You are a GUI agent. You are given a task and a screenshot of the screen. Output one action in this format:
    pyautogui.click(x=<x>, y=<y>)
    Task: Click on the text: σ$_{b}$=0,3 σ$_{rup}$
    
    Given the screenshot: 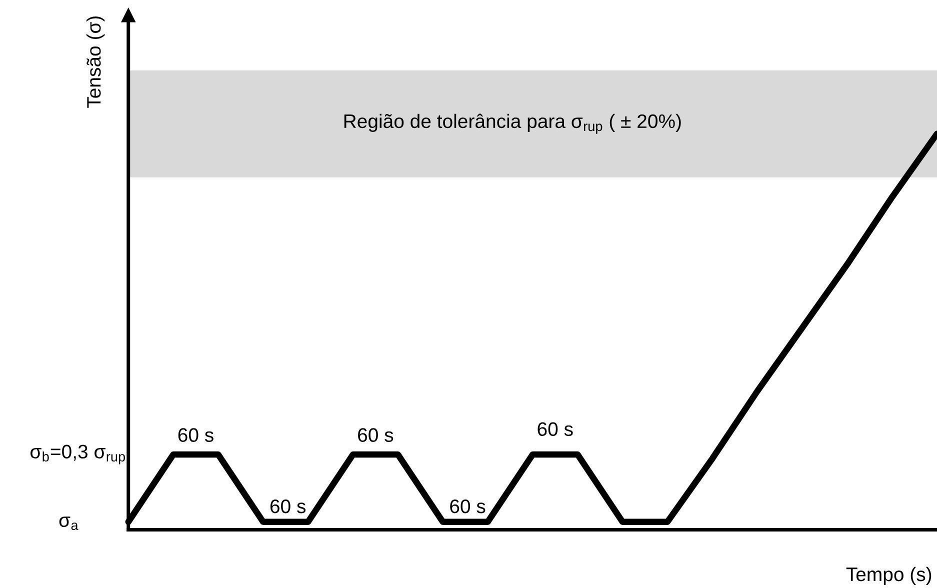 What is the action you would take?
    pyautogui.click(x=78, y=454)
    